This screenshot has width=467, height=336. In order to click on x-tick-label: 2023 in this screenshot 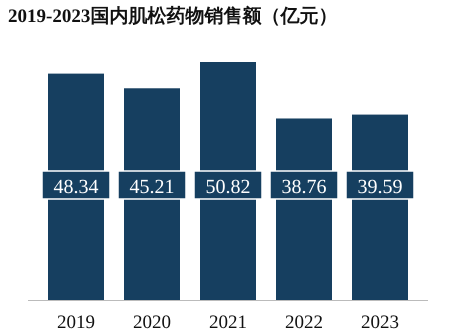, I will do `click(380, 322)`.